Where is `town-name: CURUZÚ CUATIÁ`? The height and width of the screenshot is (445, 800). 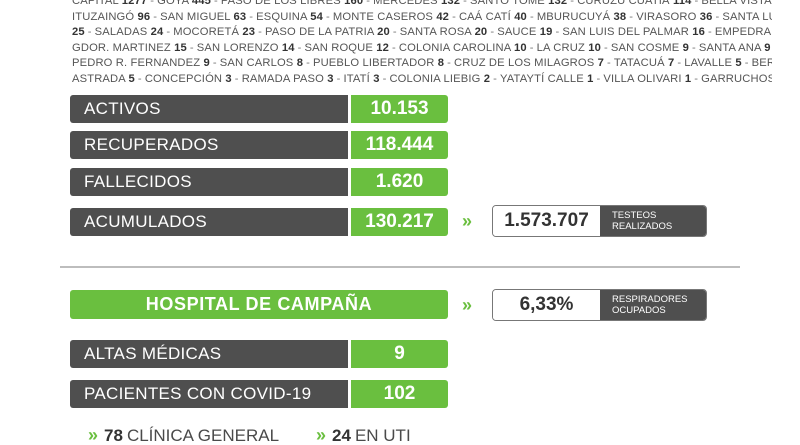
town-name: CURUZÚ CUATIÁ is located at coordinates (623, 3).